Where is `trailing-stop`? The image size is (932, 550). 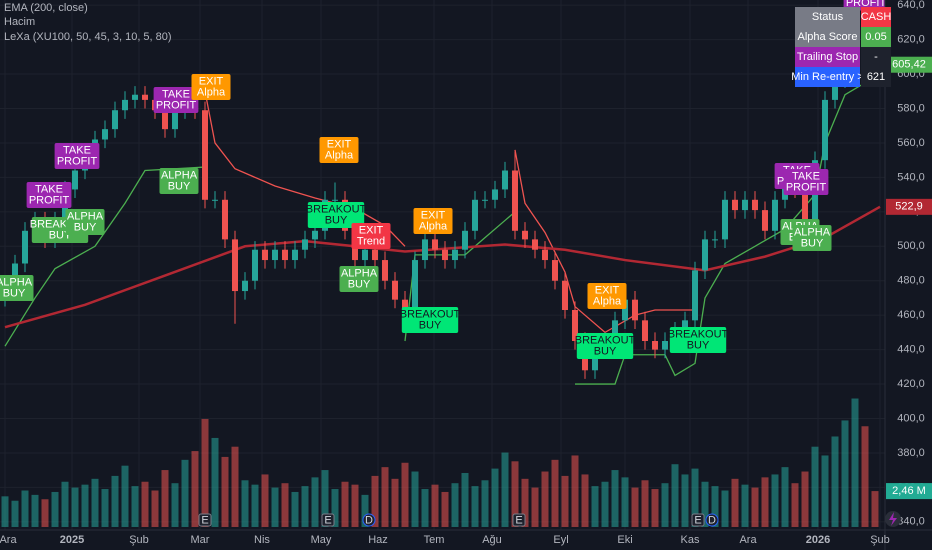
trailing-stop is located at coordinates (305, 169).